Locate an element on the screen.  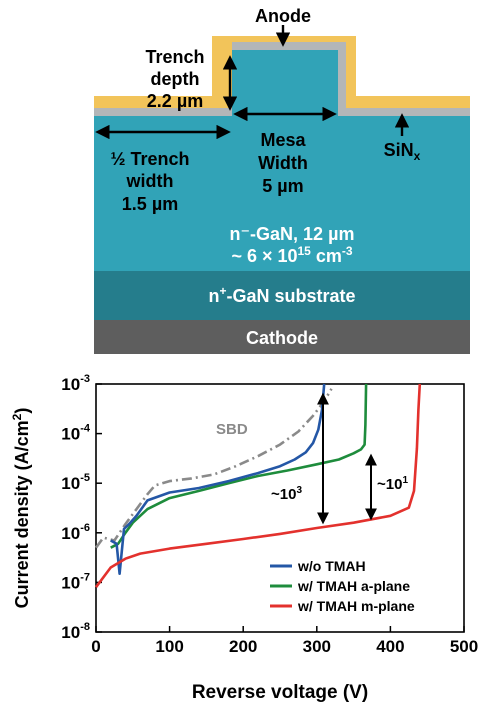
sinx-sub: x is located at coordinates (417, 156).